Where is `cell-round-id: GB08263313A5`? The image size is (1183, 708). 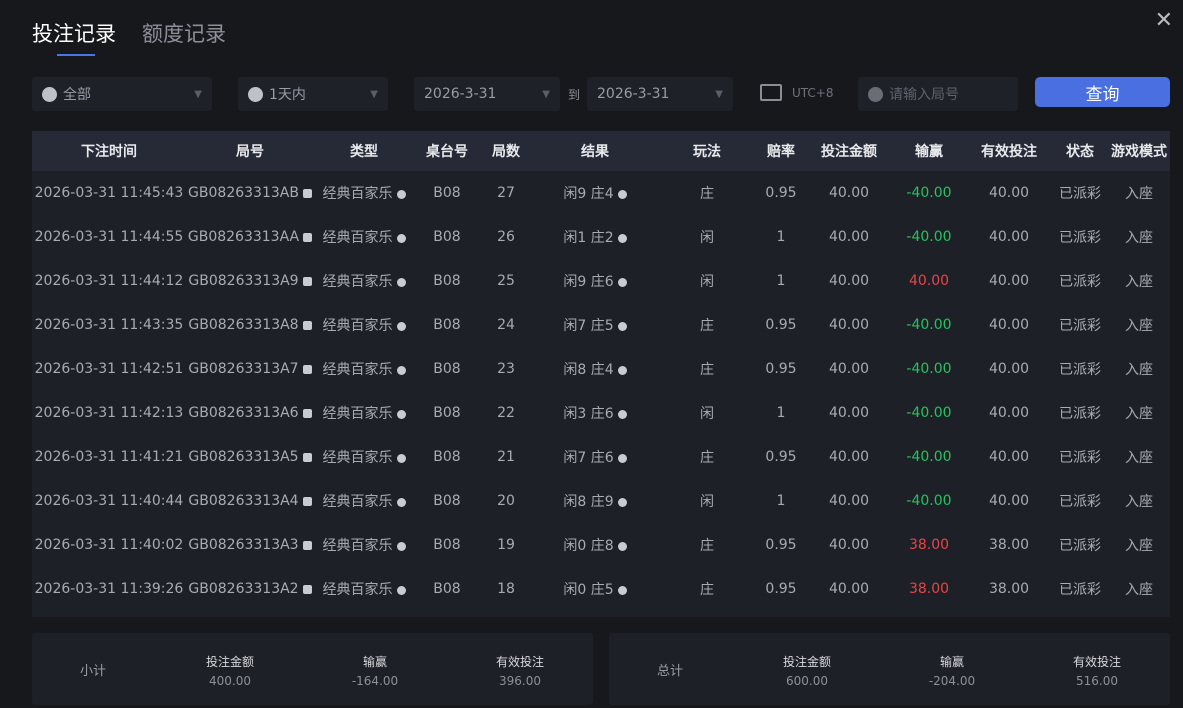 cell-round-id: GB08263313A5 is located at coordinates (250, 457).